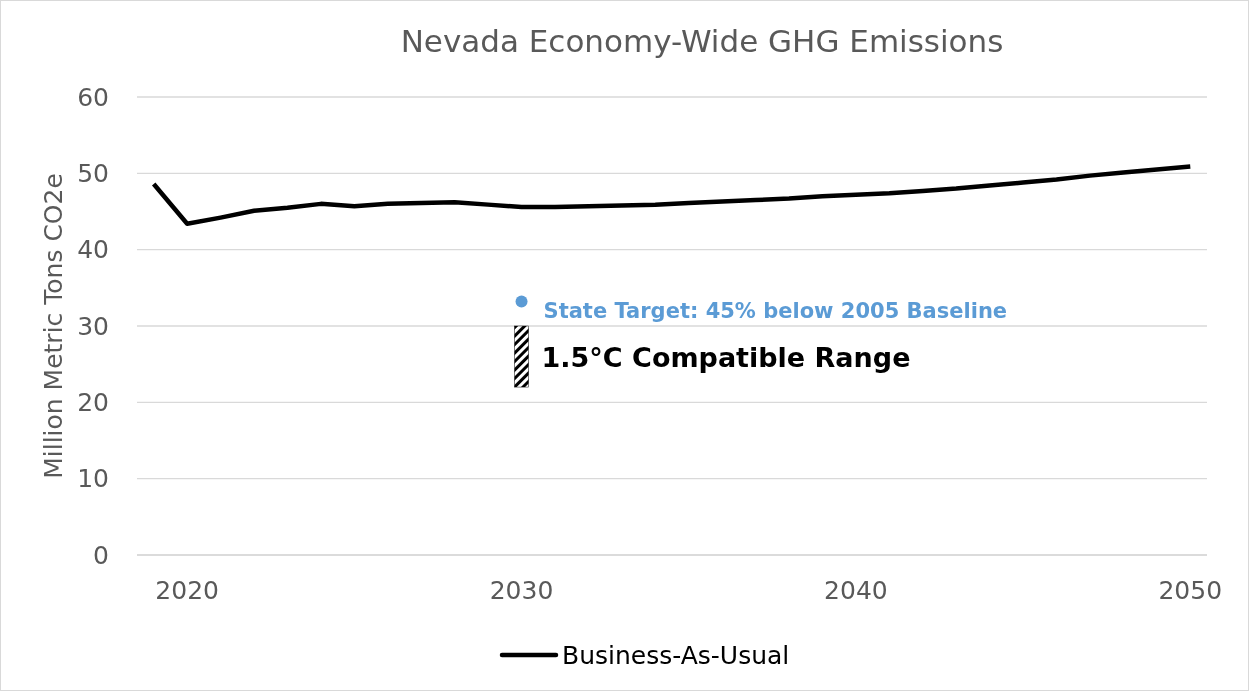 The height and width of the screenshot is (691, 1249). What do you see at coordinates (53, 326) in the screenshot?
I see `y-axis-title: Million Metric Tons CO2e` at bounding box center [53, 326].